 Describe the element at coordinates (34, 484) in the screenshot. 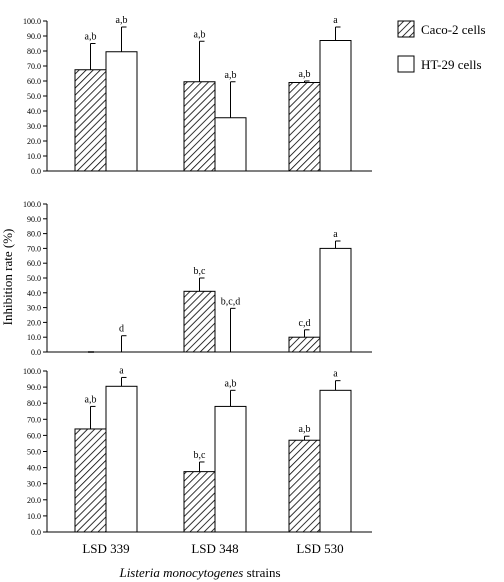

I see `panel-3-y-tick-label: 30.0` at that location.